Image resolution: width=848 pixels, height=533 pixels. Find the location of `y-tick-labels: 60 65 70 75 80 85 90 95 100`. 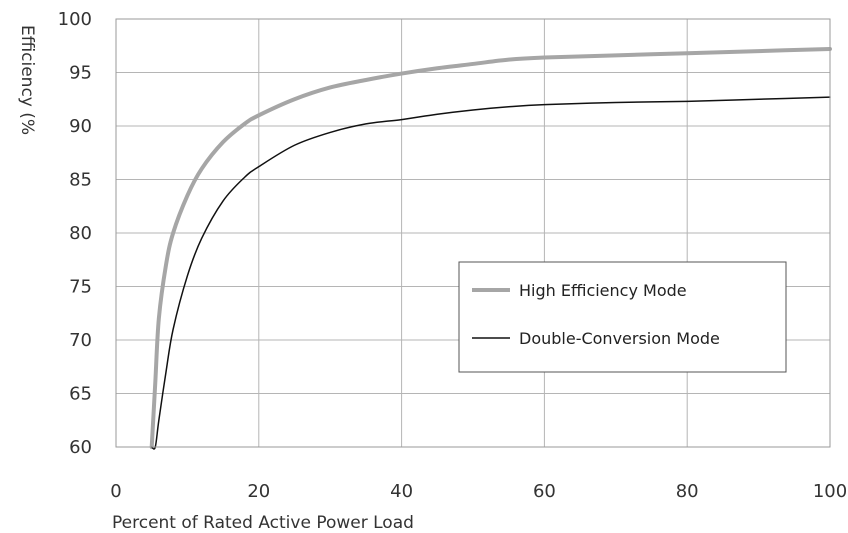

y-tick-labels: 60 65 70 75 80 85 90 95 100 is located at coordinates (75, 233).